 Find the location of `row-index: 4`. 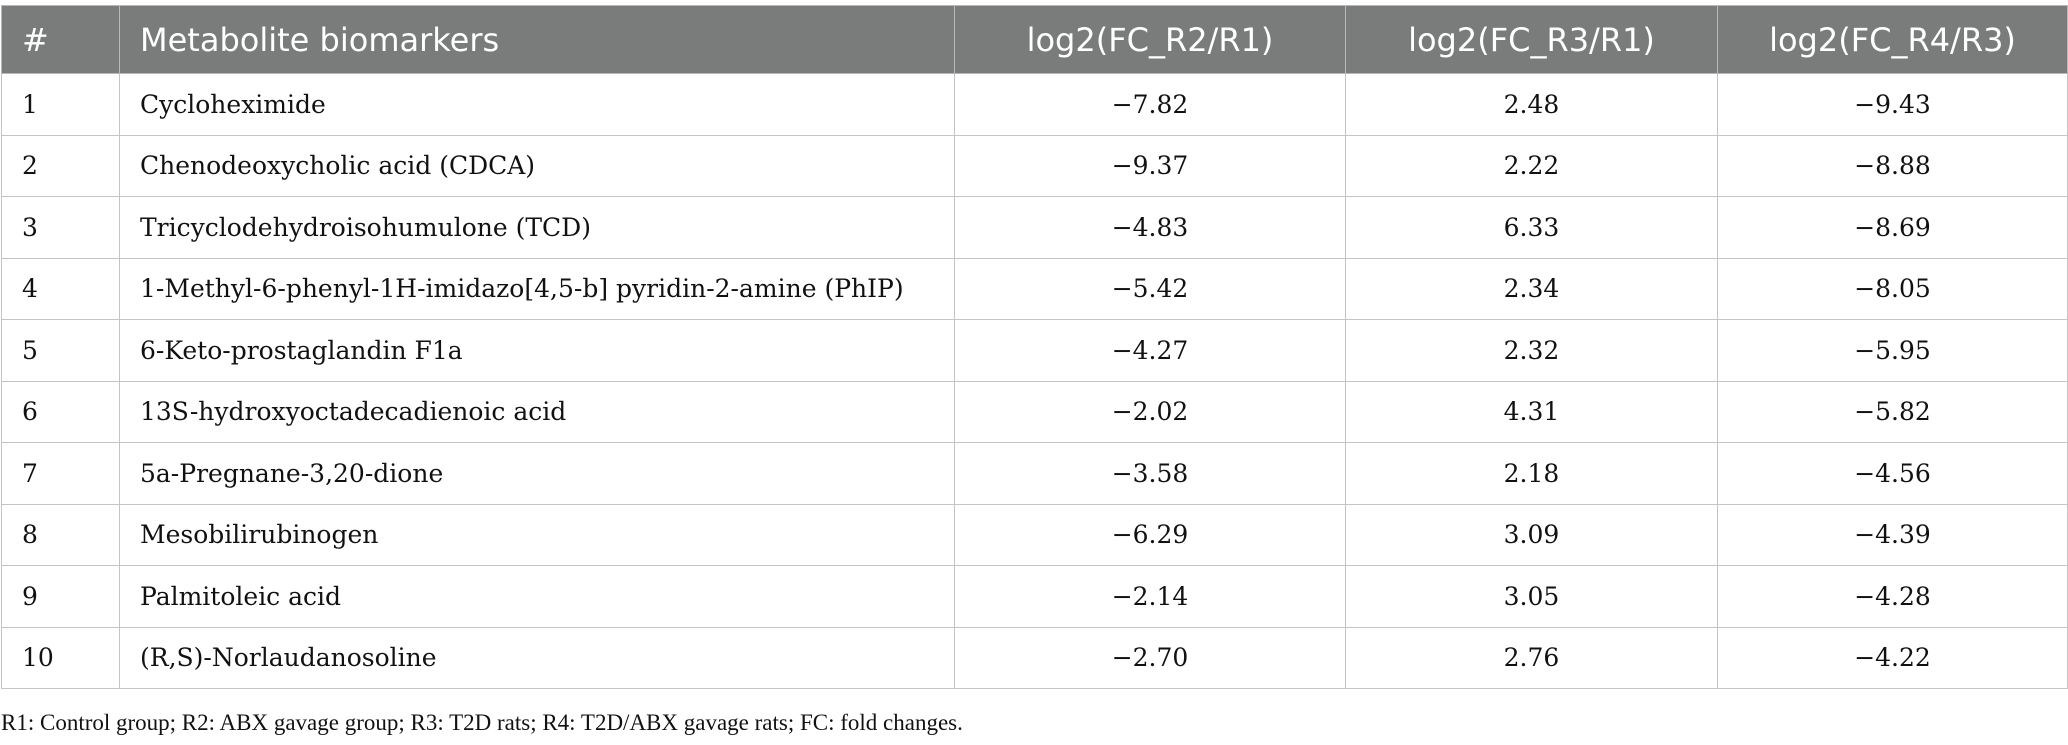

row-index: 4 is located at coordinates (60, 288).